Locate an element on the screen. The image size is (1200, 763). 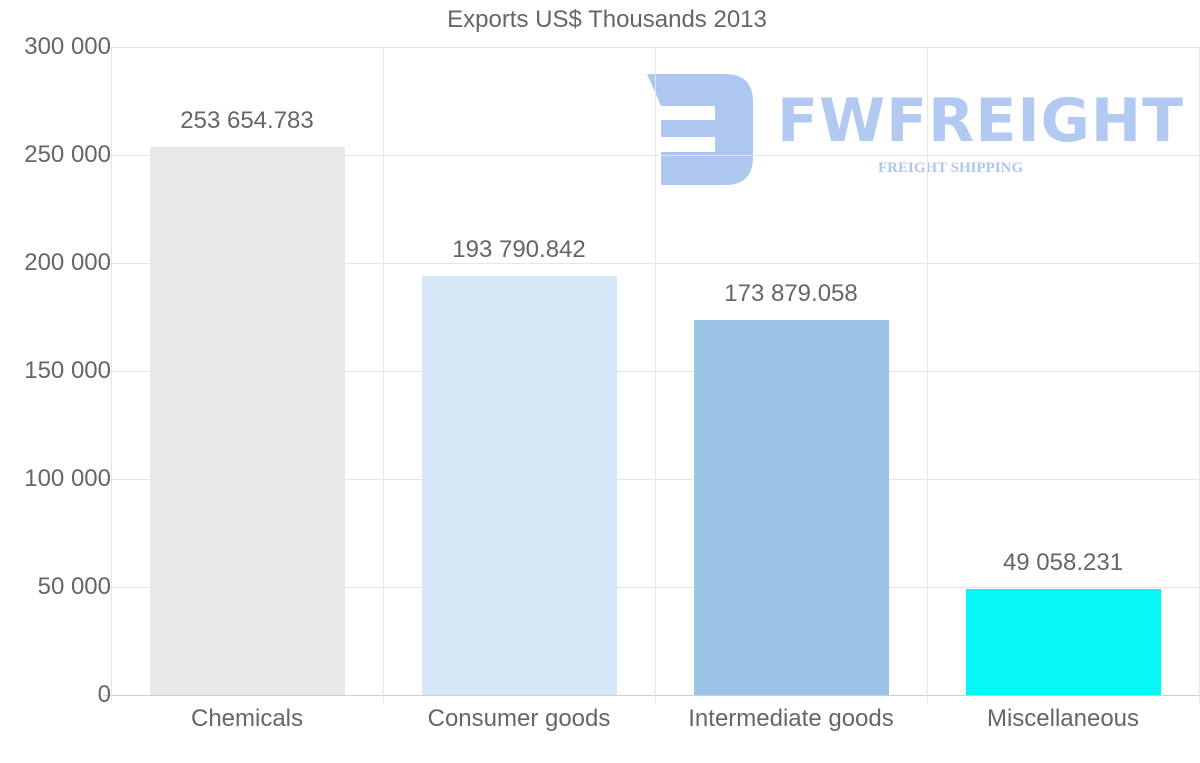
bar-intermediate-goods is located at coordinates (791, 507).